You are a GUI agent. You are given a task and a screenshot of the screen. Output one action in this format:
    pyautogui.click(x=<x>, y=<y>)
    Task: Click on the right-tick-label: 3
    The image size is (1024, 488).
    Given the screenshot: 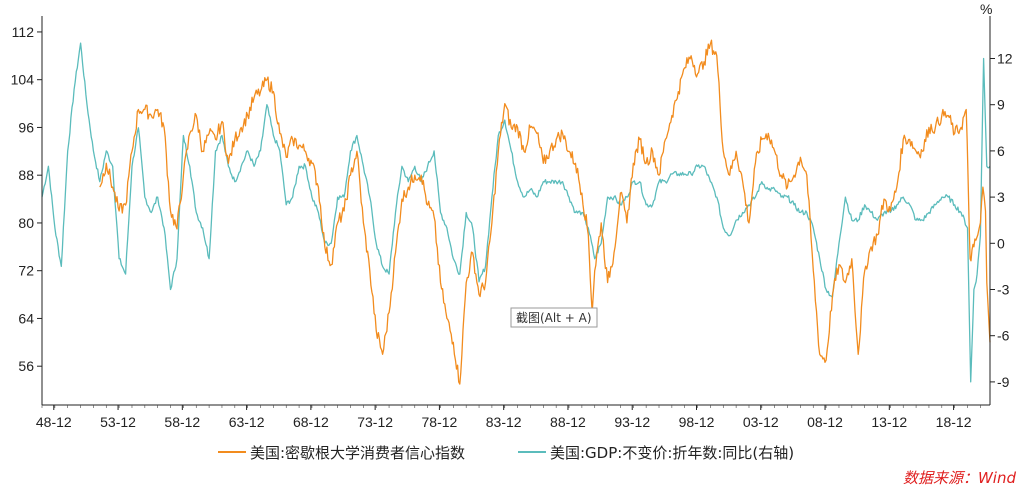 What is the action you would take?
    pyautogui.click(x=1001, y=197)
    